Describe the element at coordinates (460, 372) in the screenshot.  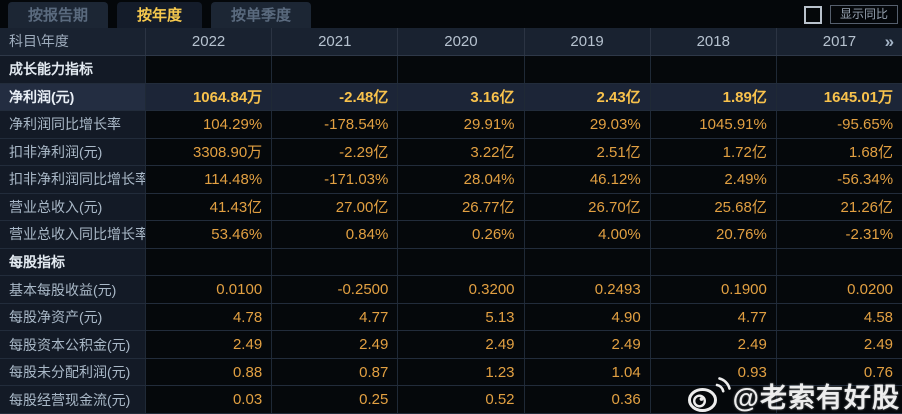
I see `cell-2020: 1.23` at that location.